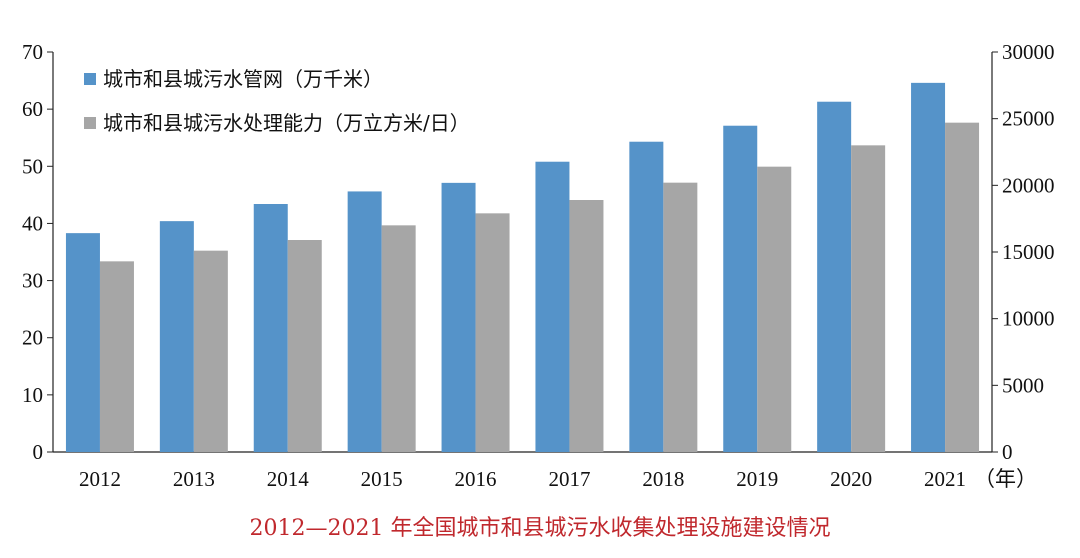 The image size is (1080, 558). What do you see at coordinates (476, 479) in the screenshot?
I see `x-tick-label: 2016` at bounding box center [476, 479].